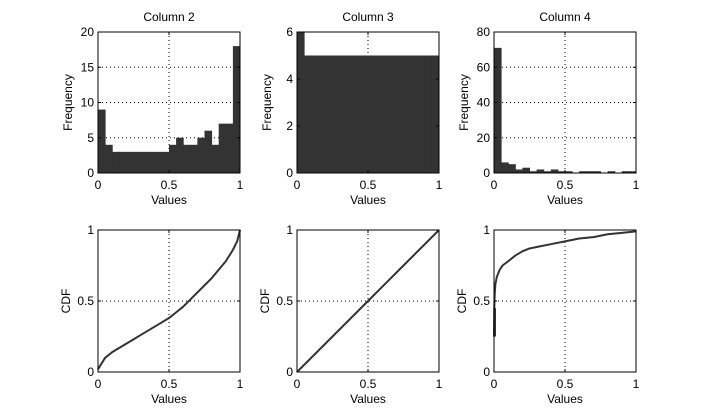 This screenshot has height=420, width=703. Describe the element at coordinates (565, 17) in the screenshot. I see `subplot-title: Column 4` at that location.